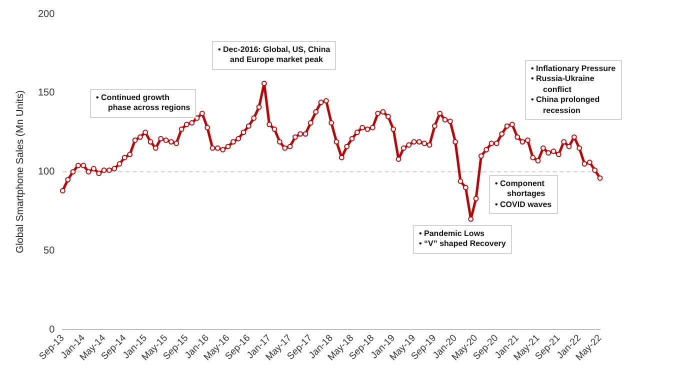  I want to click on y-tick-label: 0, so click(52, 330).